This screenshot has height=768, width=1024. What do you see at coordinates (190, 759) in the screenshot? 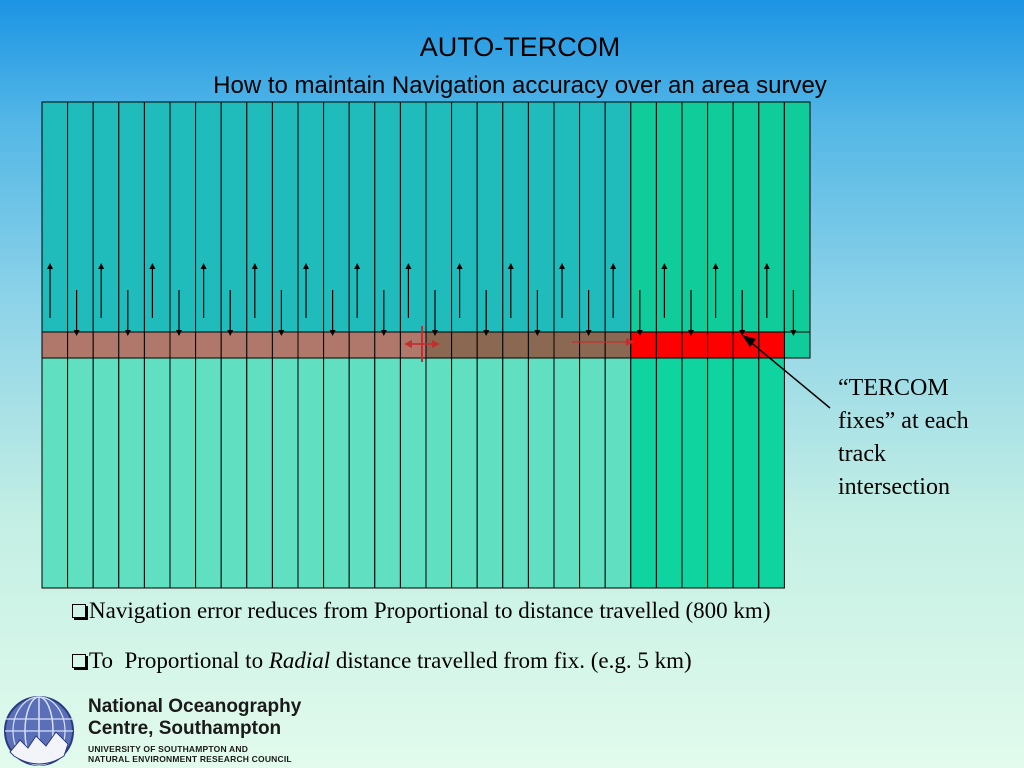
I see `logo-line: NATURAL ENVIRONMENT RESEARCH COUNCIL` at bounding box center [190, 759].